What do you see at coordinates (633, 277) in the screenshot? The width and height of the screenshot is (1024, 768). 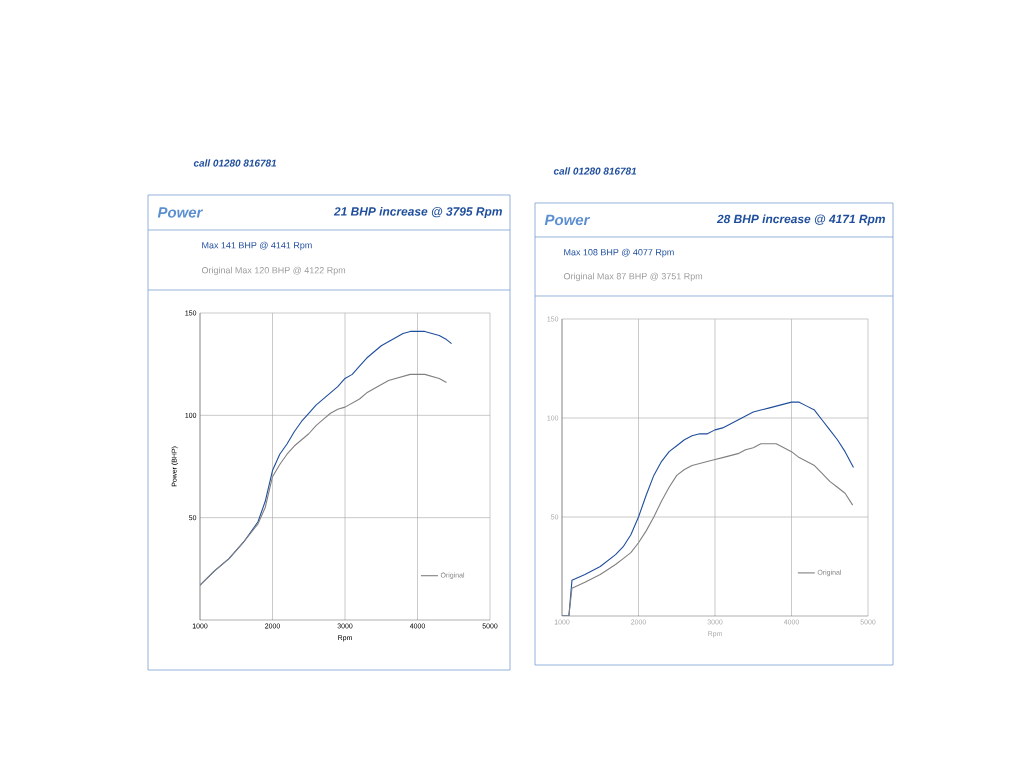 I see `text: Original Max 87 BHP @ 3751 Rpm` at bounding box center [633, 277].